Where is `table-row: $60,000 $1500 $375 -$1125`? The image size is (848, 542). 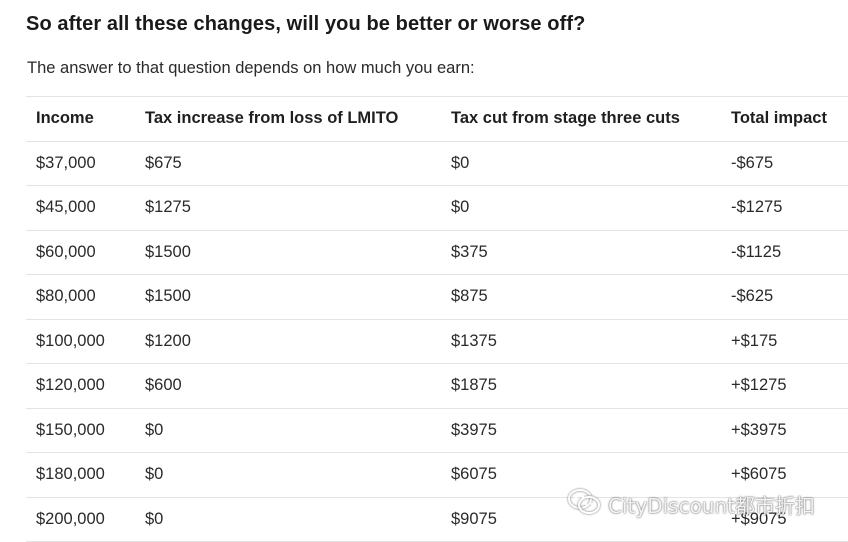 table-row: $60,000 $1500 $375 -$1125 is located at coordinates (437, 252).